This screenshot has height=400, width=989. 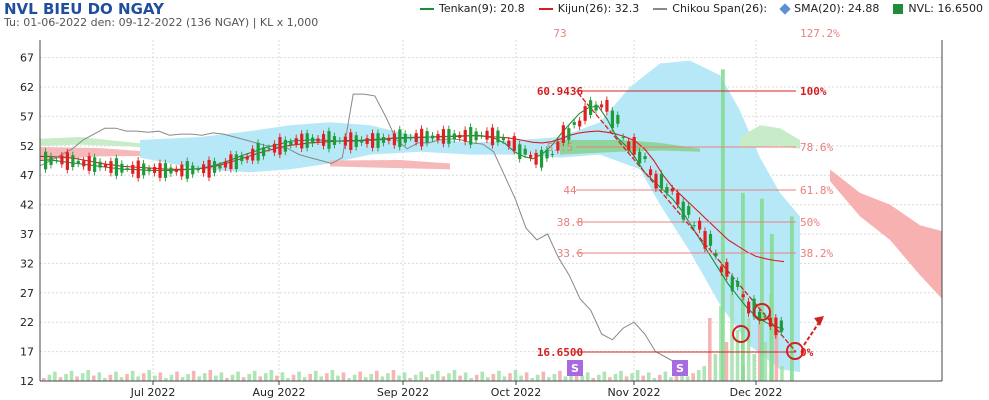 I want to click on legend-item-nvl: NVL: 16.6500, so click(x=938, y=8).